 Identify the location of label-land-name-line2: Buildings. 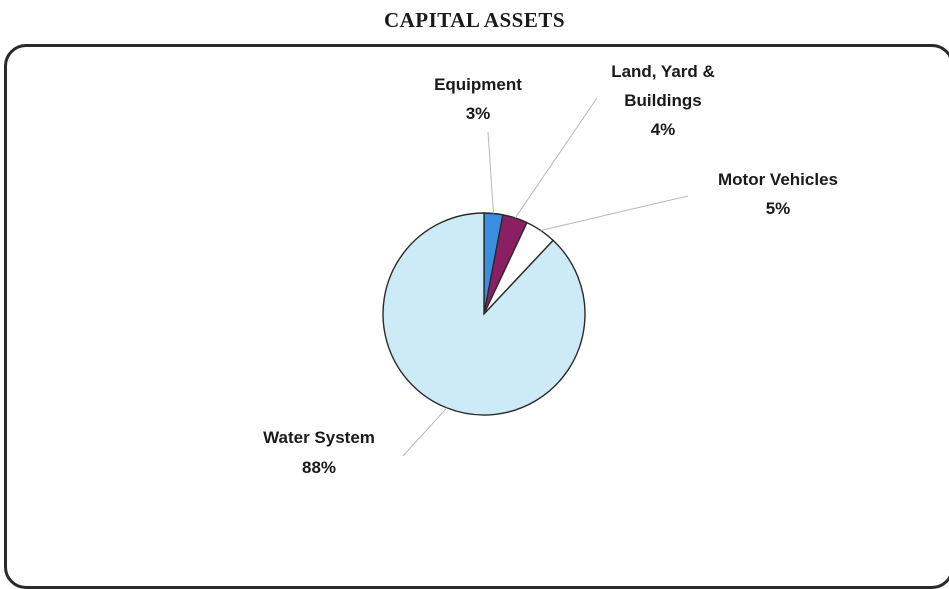
(662, 100).